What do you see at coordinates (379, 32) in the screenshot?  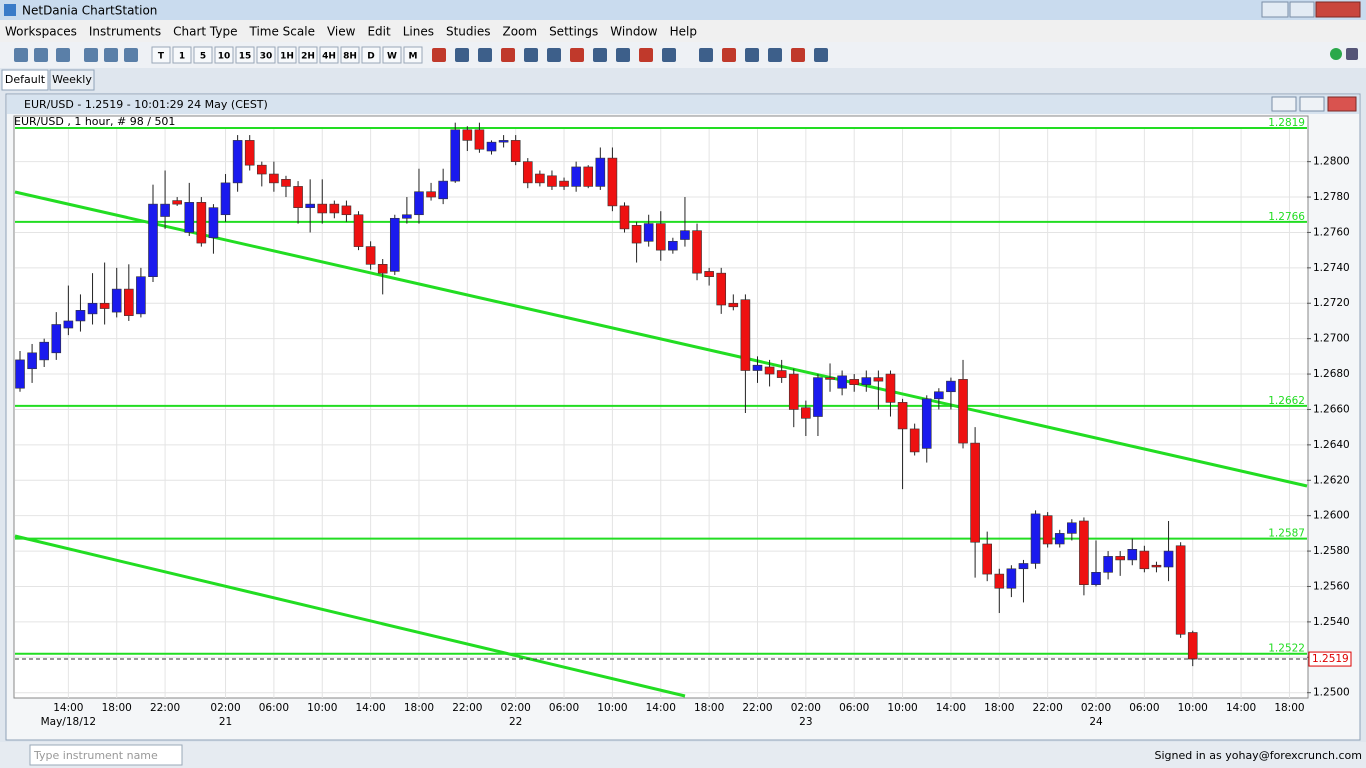 I see `menu-item: Edit` at bounding box center [379, 32].